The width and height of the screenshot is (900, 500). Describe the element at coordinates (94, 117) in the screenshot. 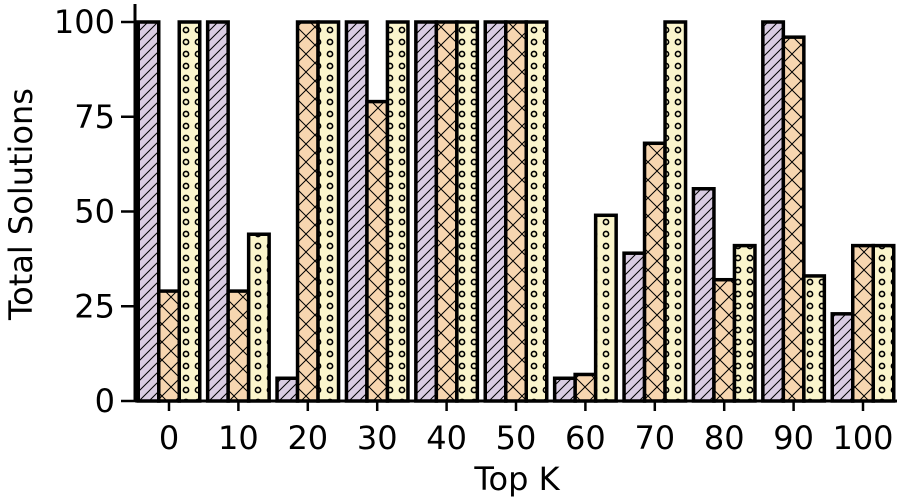

I see `y-tick-label: 75` at that location.